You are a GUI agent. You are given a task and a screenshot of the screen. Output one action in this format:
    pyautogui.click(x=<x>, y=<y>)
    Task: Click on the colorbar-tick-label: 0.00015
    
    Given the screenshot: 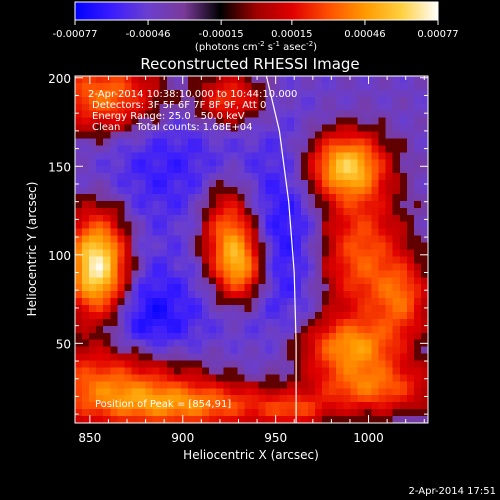 What is the action you would take?
    pyautogui.click(x=291, y=34)
    